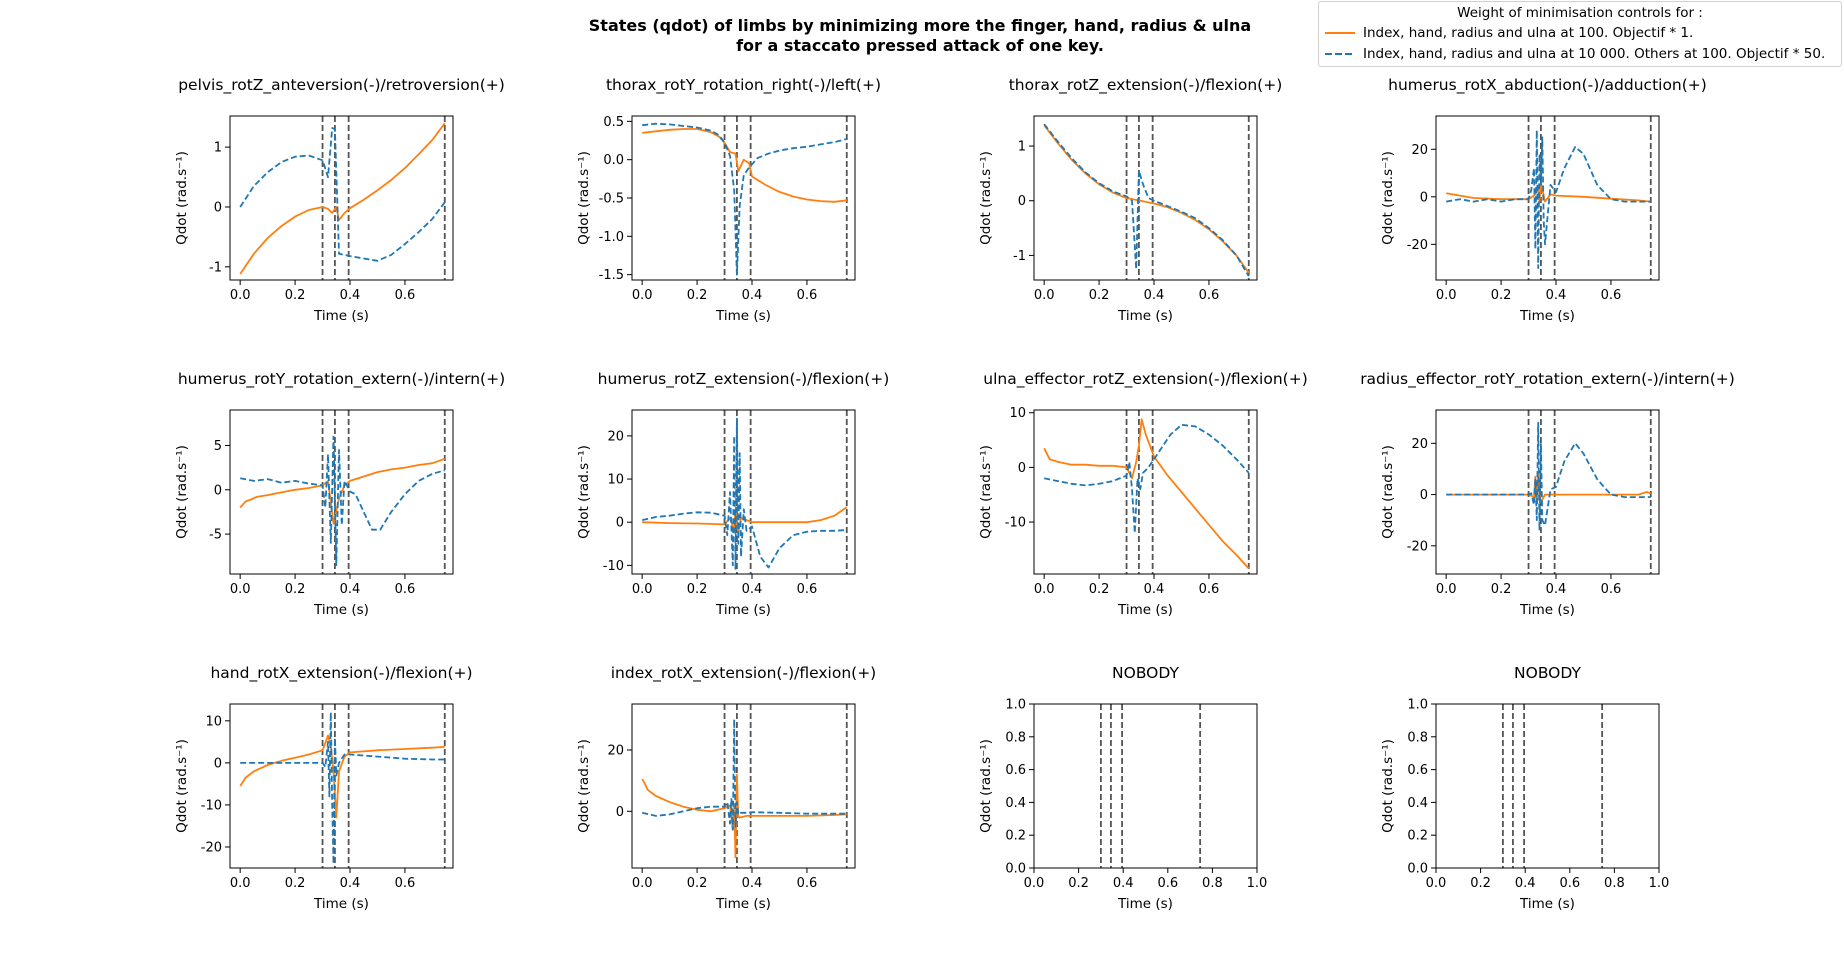 The width and height of the screenshot is (1844, 976). What do you see at coordinates (1340, 54) in the screenshot?
I see `legend-swatch-dashed` at bounding box center [1340, 54].